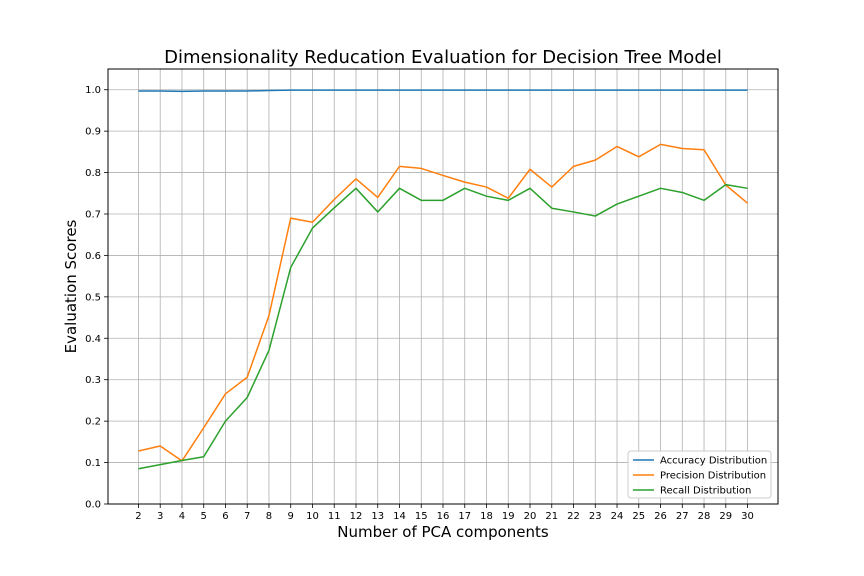 Image resolution: width=864 pixels, height=576 pixels. I want to click on legend-label: Recall Distribution, so click(705, 491).